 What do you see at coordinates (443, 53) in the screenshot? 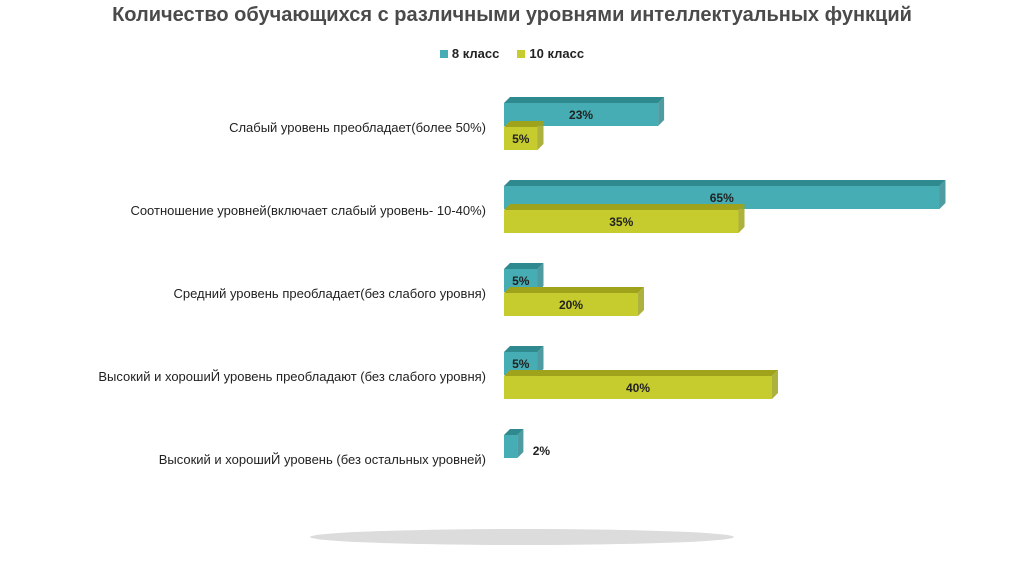
I see `legend-swatch-8-class` at bounding box center [443, 53].